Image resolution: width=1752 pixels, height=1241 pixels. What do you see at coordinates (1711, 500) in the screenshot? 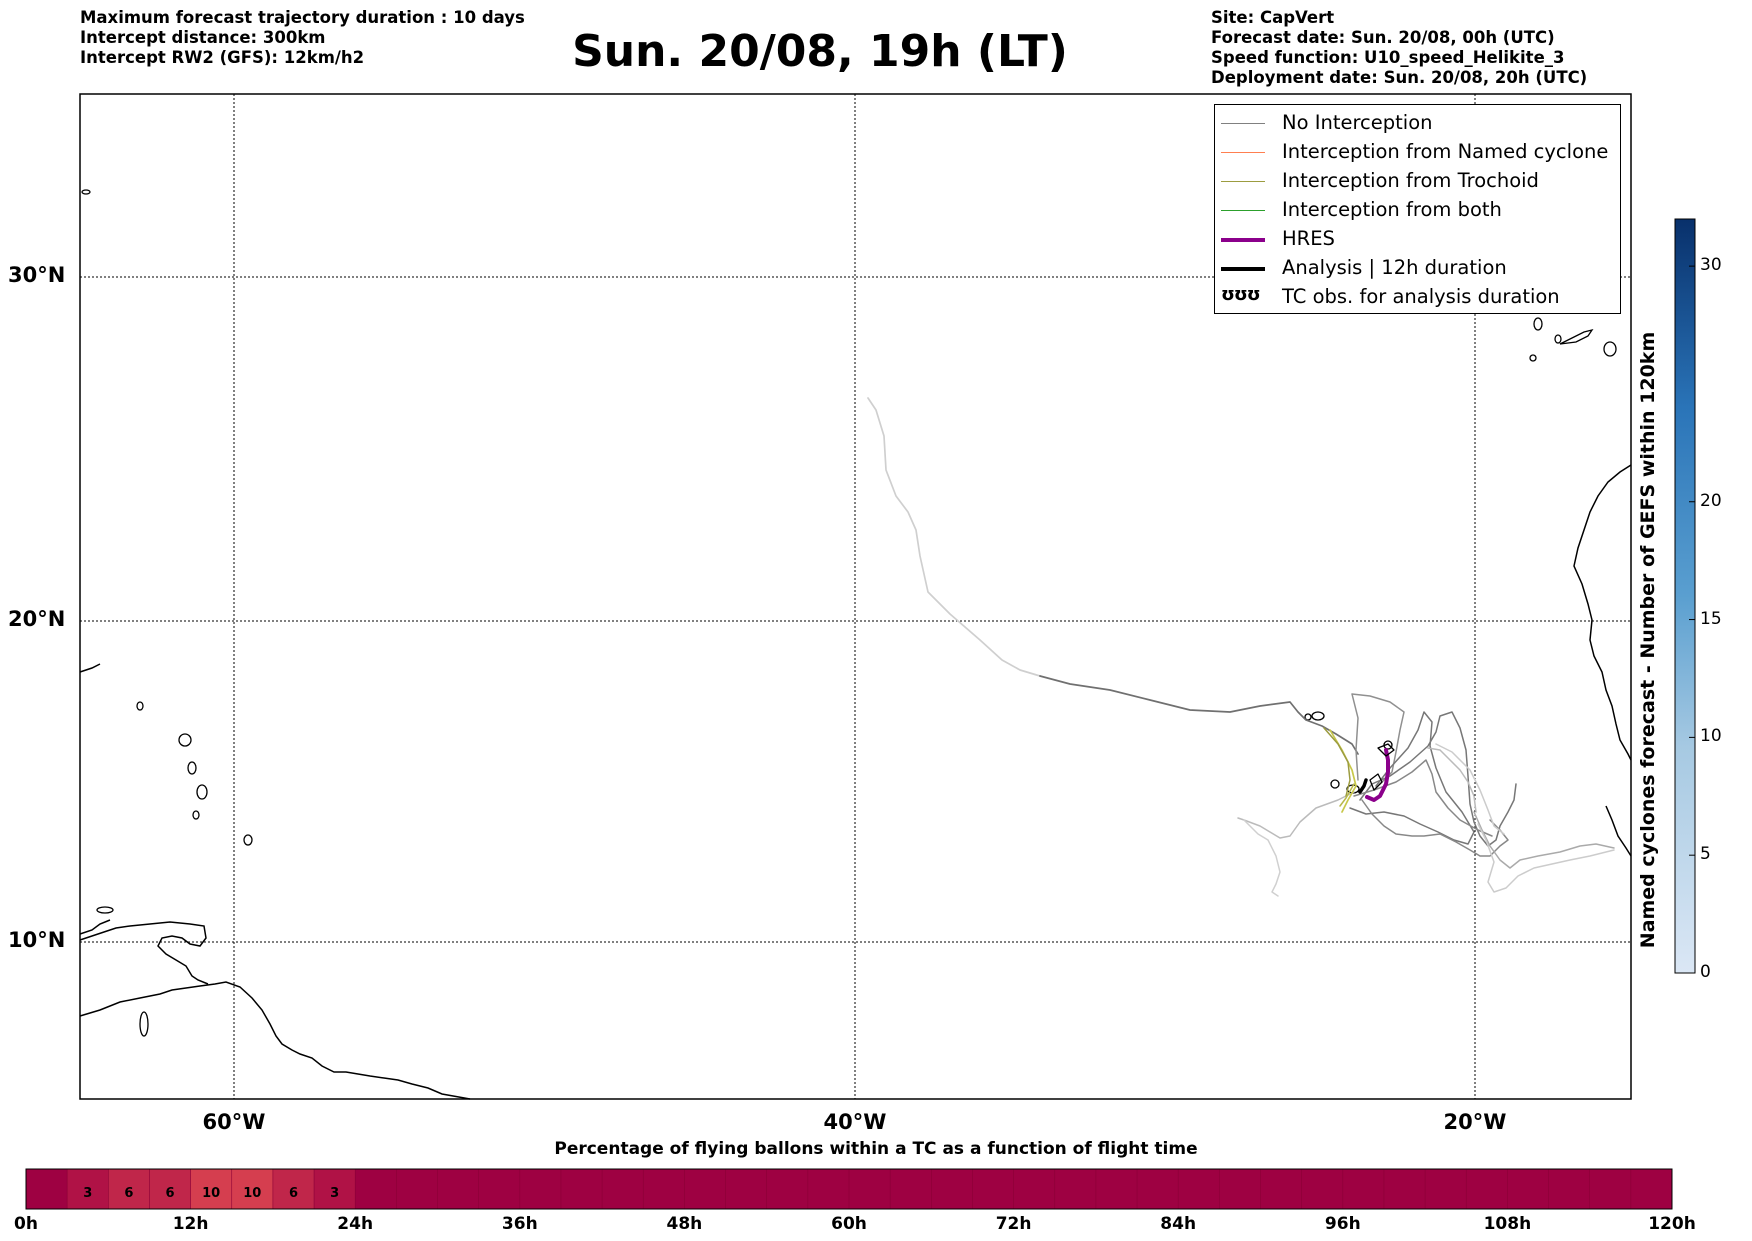
I see `colorbar-tick-label: 20` at bounding box center [1711, 500].